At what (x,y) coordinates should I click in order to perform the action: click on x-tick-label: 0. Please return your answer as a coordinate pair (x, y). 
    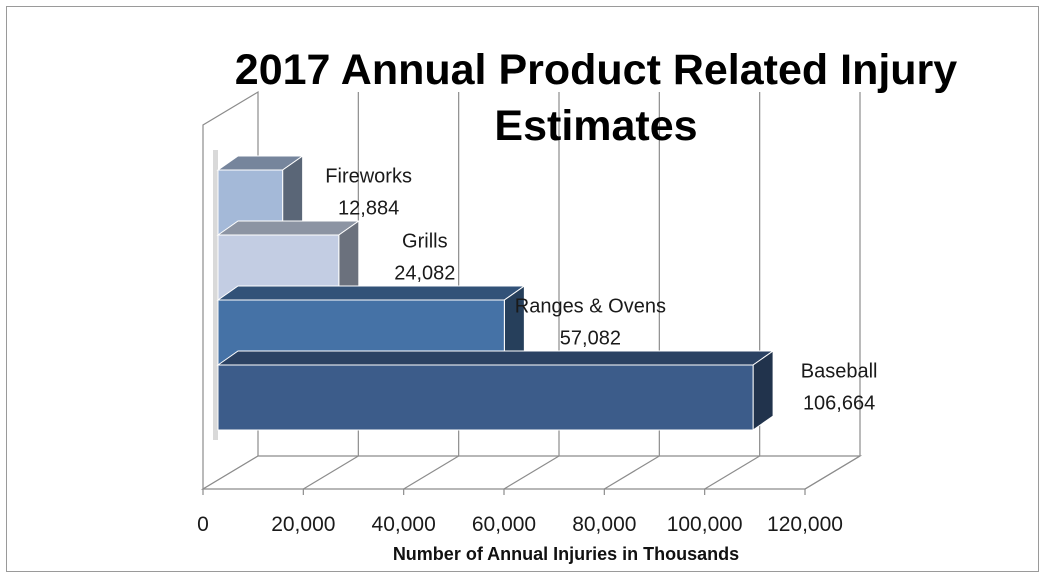
    Looking at the image, I should click on (203, 524).